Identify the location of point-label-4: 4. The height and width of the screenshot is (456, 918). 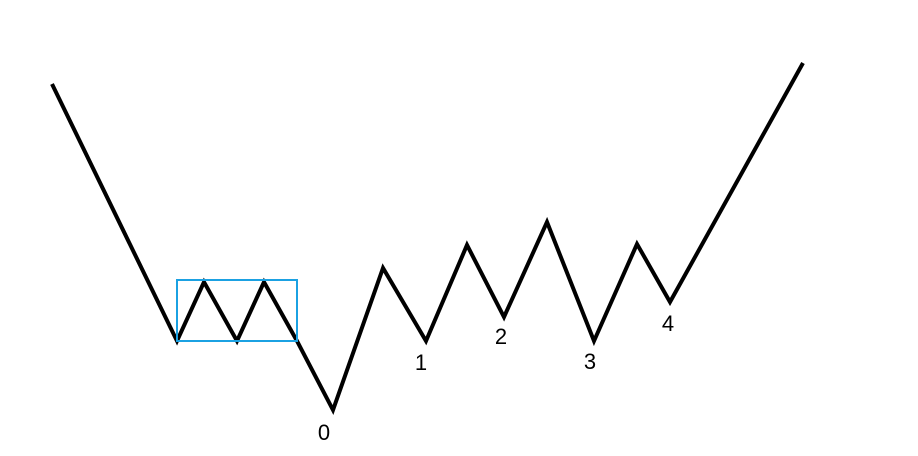
(668, 323).